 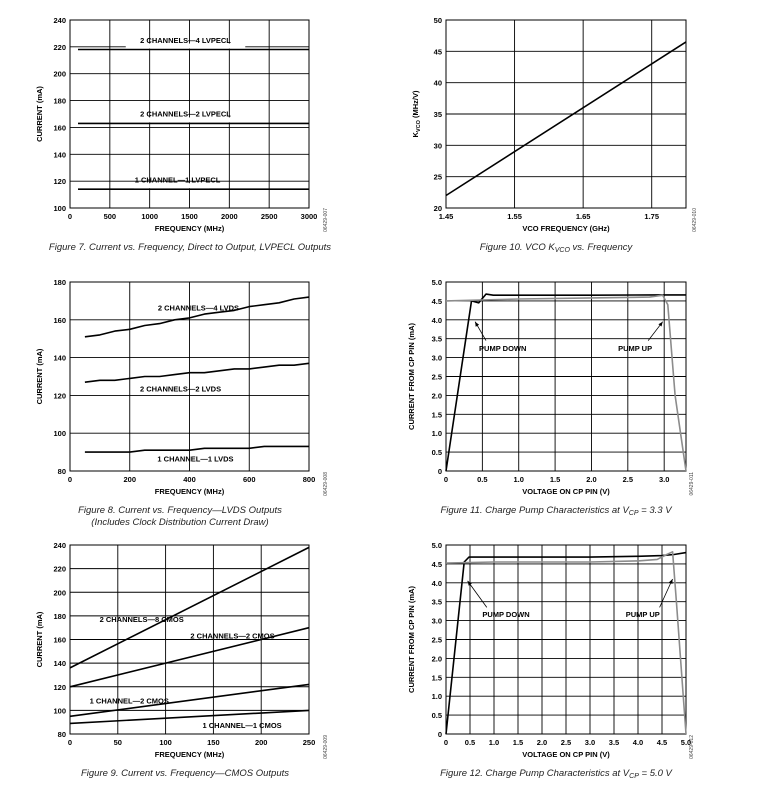 I want to click on y-tick-label: 2.5, so click(x=437, y=640).